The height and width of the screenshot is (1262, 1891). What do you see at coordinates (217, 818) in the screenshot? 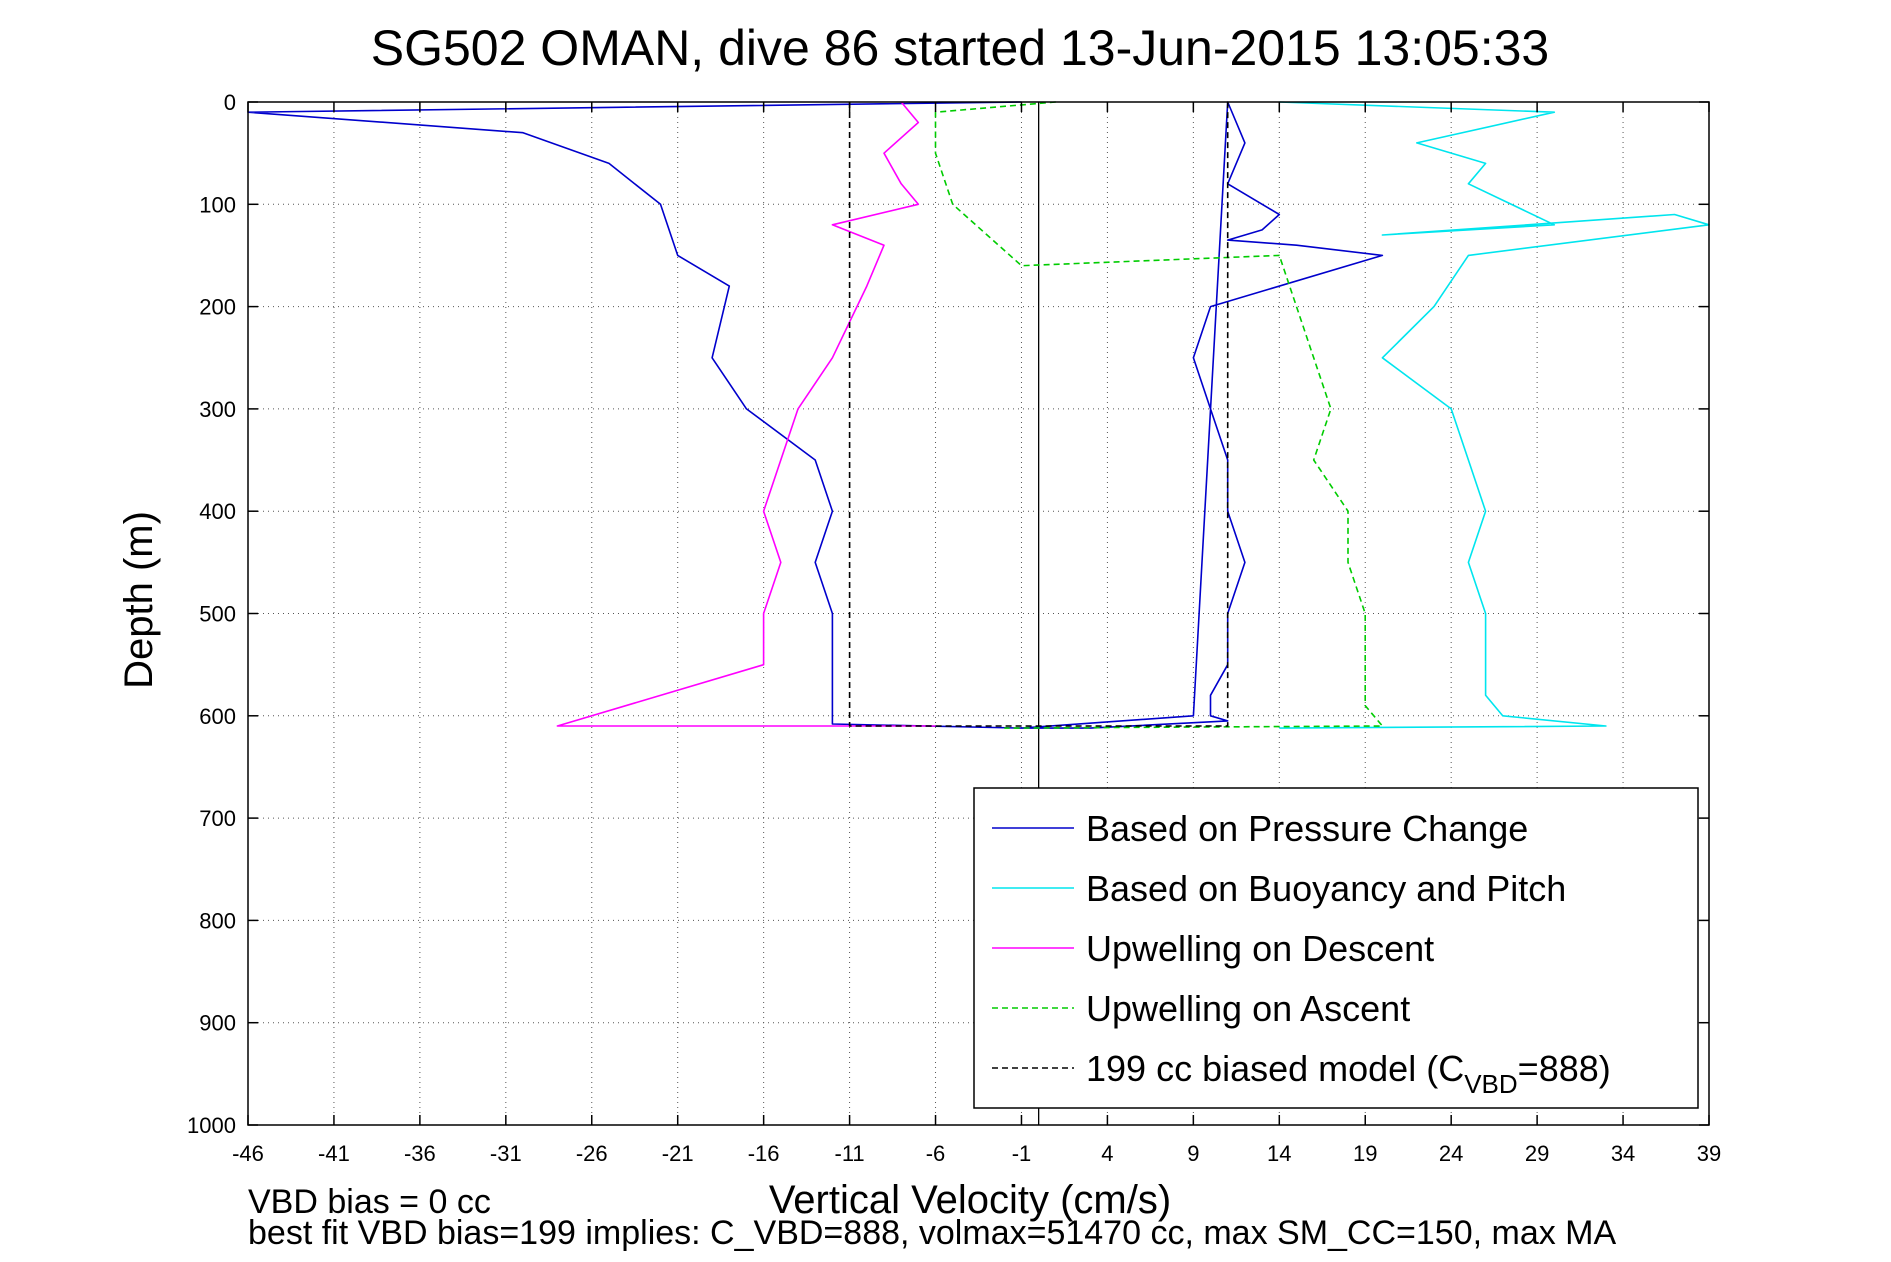
I see `y-tick-label: 700` at bounding box center [217, 818].